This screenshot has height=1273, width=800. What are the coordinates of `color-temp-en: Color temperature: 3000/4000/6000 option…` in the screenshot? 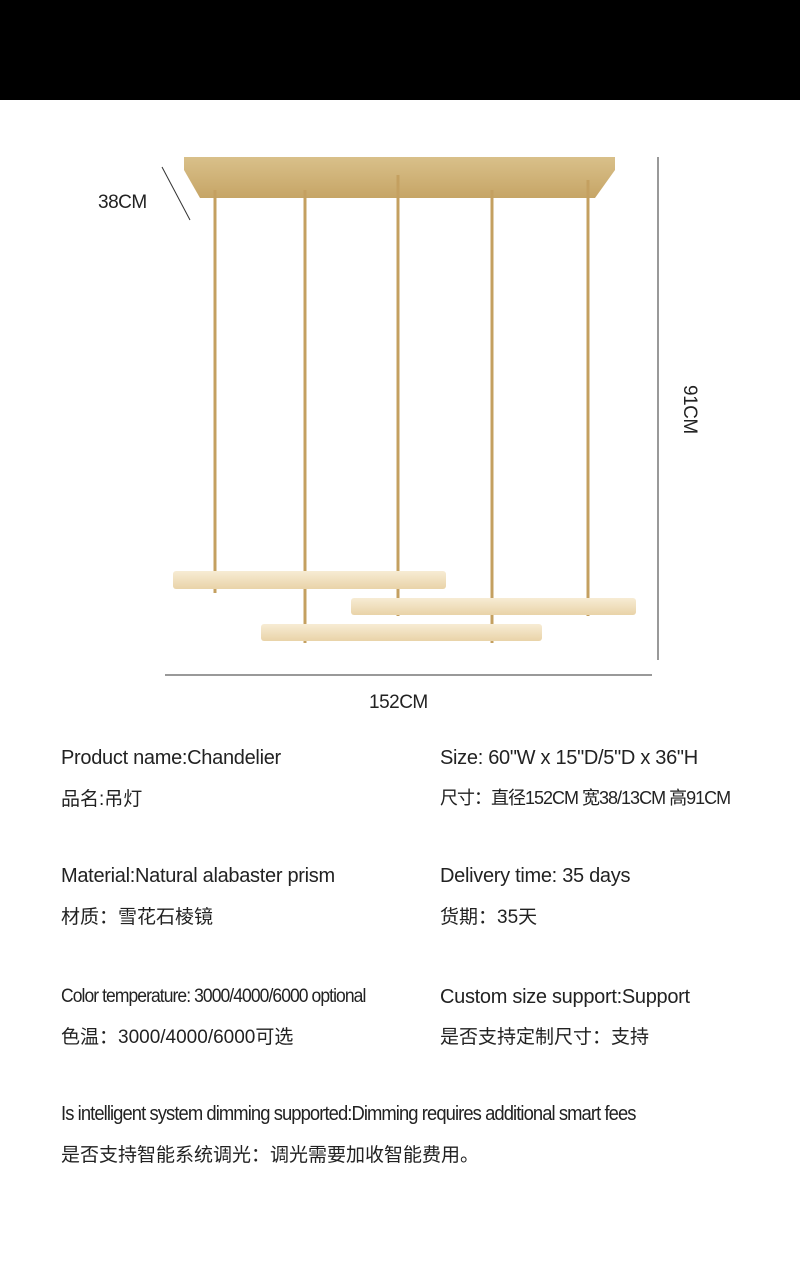 It's located at (213, 996).